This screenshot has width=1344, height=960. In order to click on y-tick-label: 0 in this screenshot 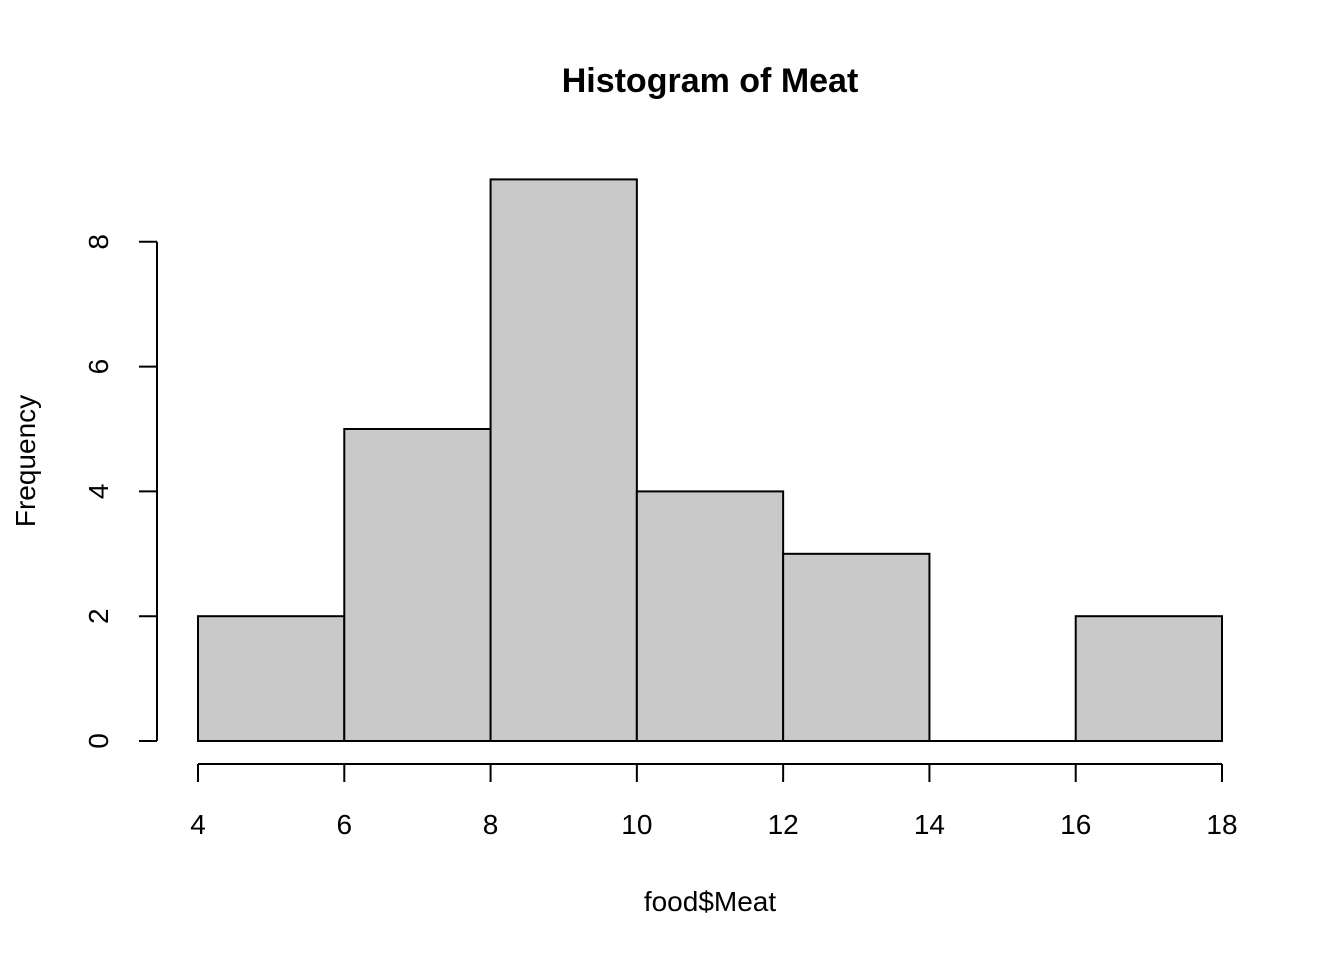, I will do `click(98, 741)`.